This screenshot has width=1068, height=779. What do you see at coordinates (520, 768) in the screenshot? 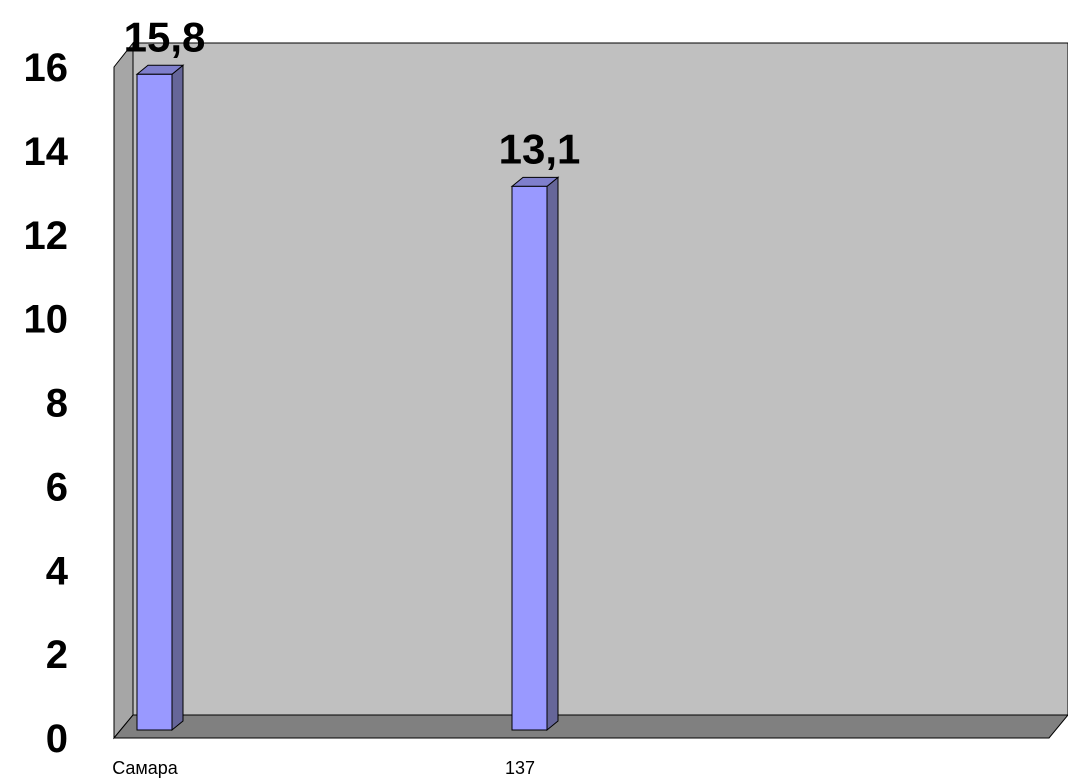
I see `x-tick-label: 137` at bounding box center [520, 768].